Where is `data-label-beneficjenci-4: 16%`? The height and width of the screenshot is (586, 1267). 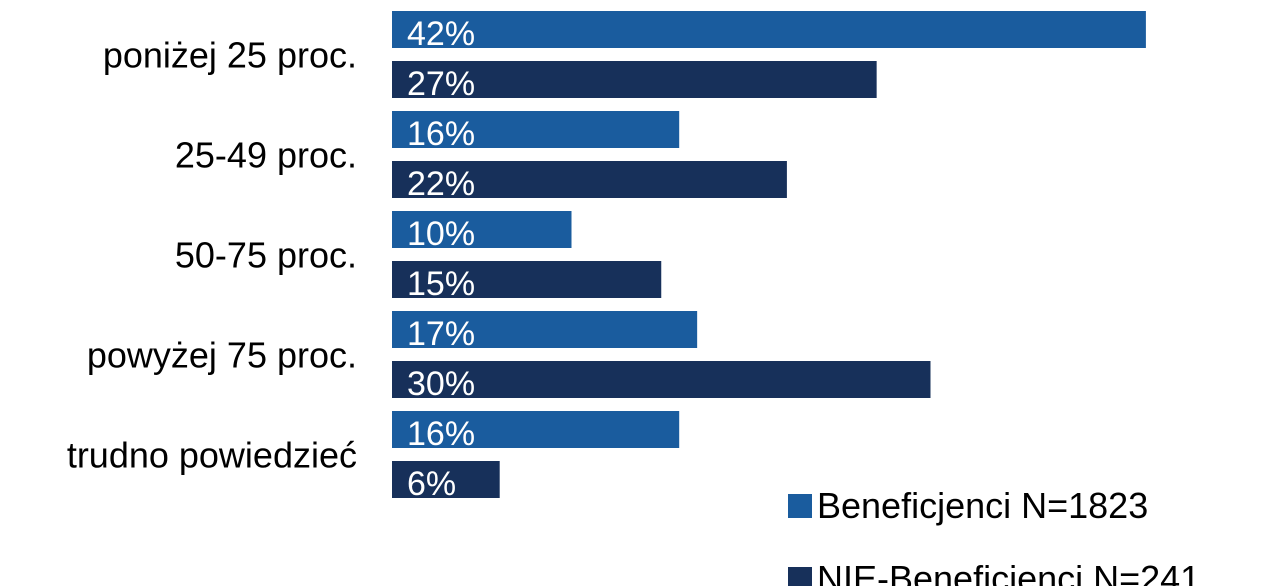
data-label-beneficjenci-4: 16% is located at coordinates (441, 434).